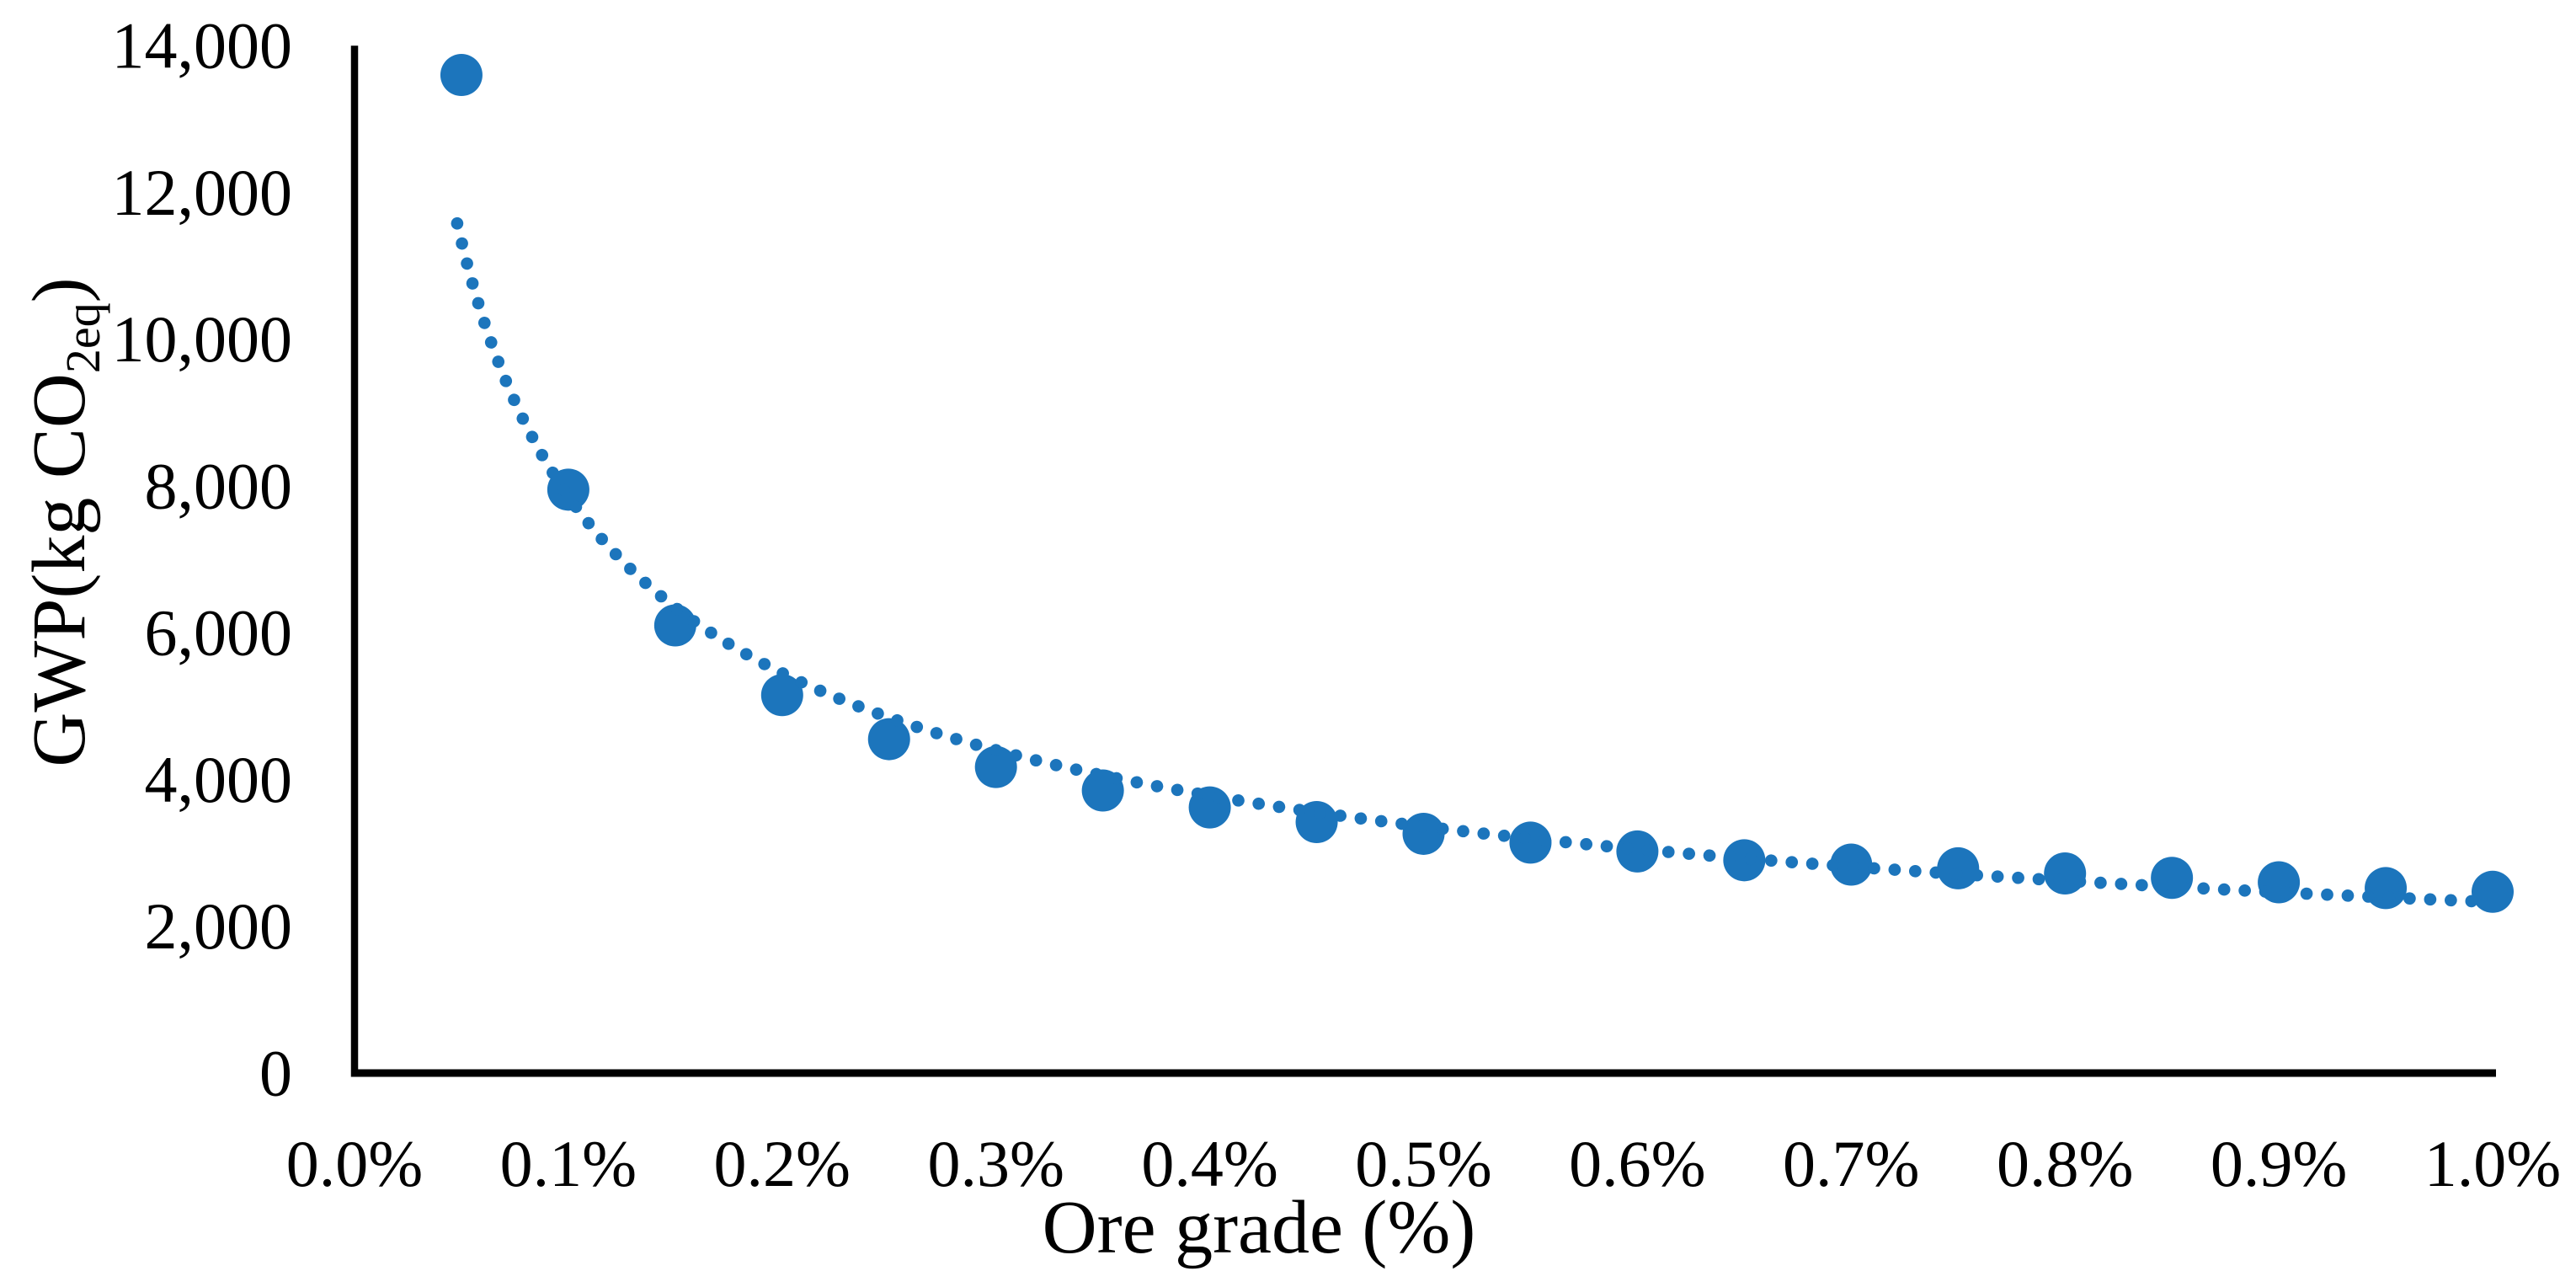  I want to click on y-tick-label: 14,000, so click(202, 46).